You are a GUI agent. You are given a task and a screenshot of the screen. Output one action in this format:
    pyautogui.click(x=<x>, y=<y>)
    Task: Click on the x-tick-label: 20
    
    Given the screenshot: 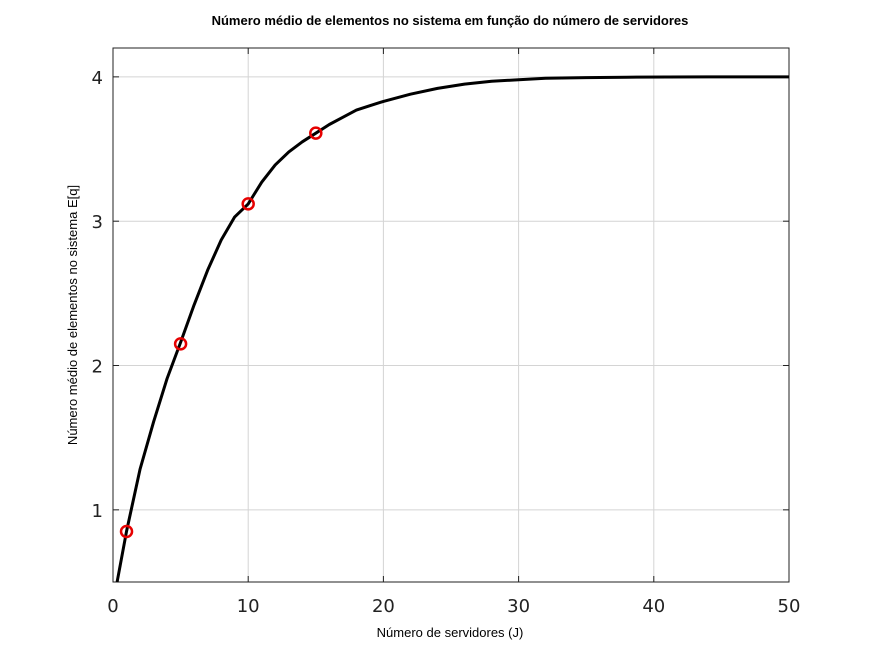 What is the action you would take?
    pyautogui.click(x=383, y=606)
    